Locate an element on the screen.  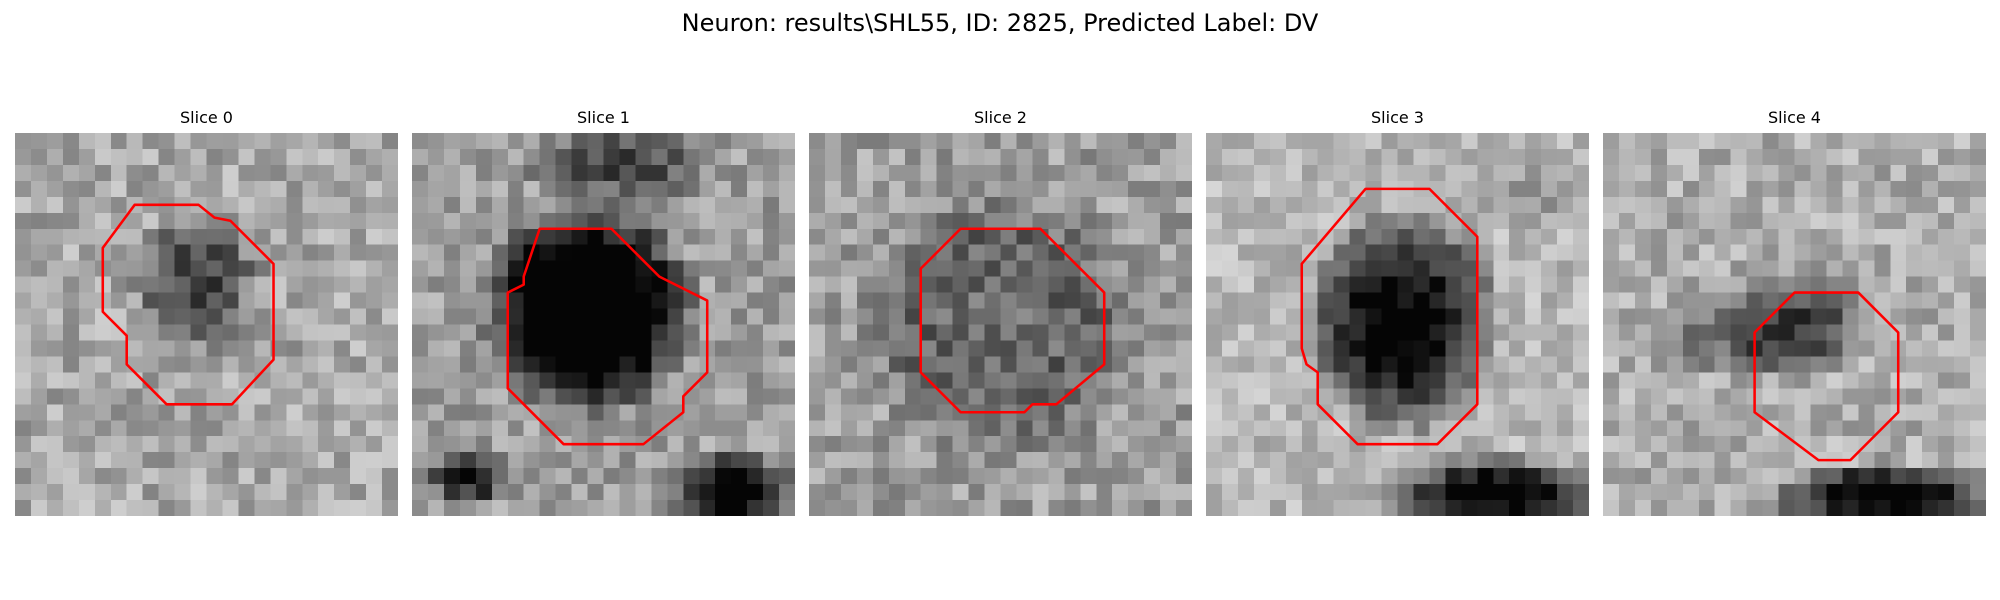
slice-panel-3: Slice 3 is located at coordinates (1397, 312).